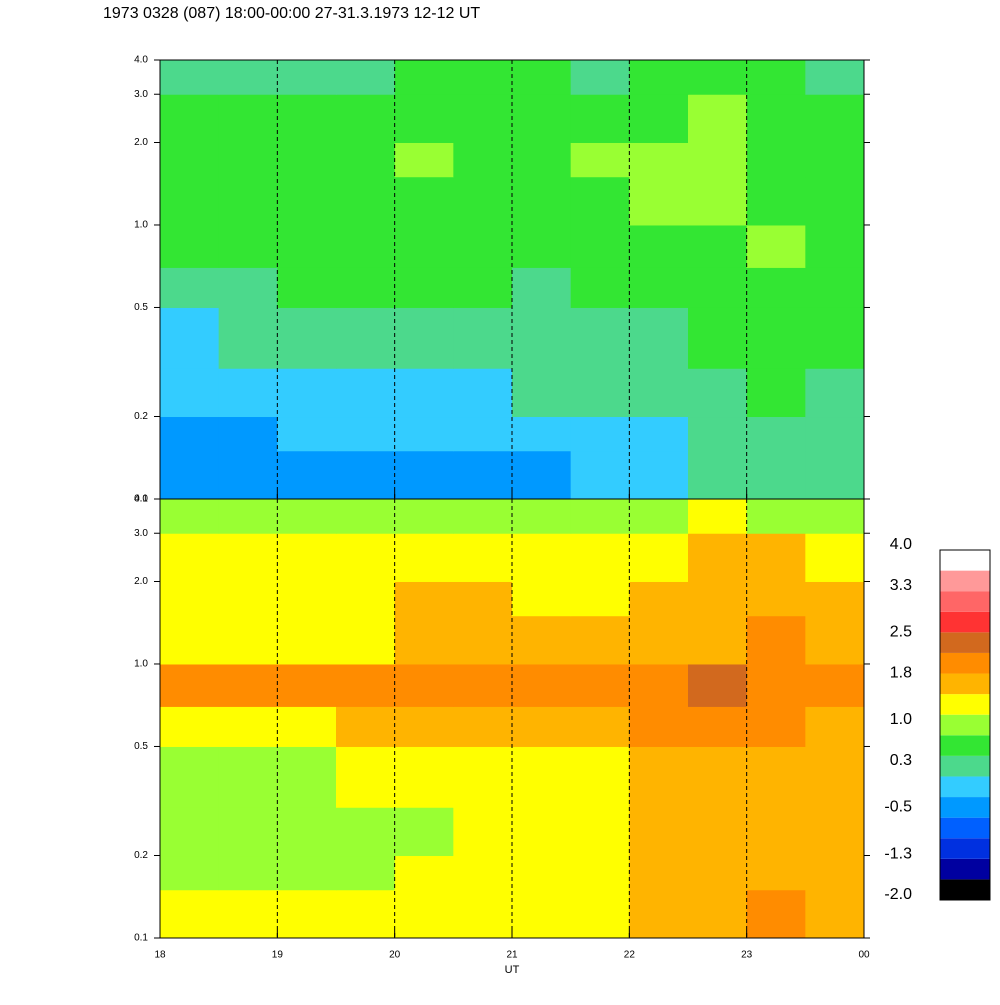 The width and height of the screenshot is (1000, 1005). What do you see at coordinates (141, 746) in the screenshot?
I see `y-tick-label: 0.5` at bounding box center [141, 746].